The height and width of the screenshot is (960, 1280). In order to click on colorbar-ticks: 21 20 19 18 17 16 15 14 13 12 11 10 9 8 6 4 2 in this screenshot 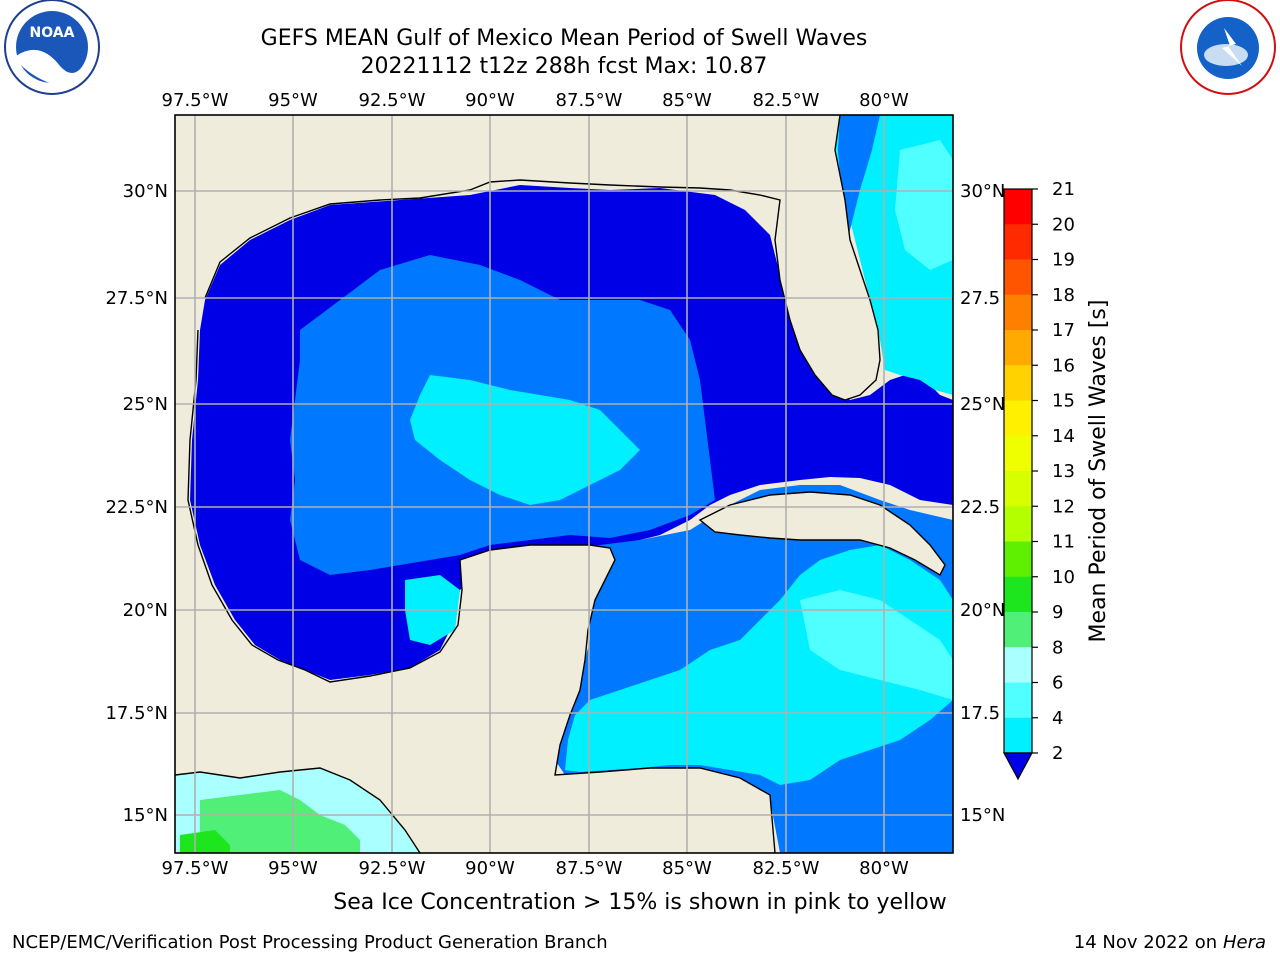, I will do `click(1053, 471)`.